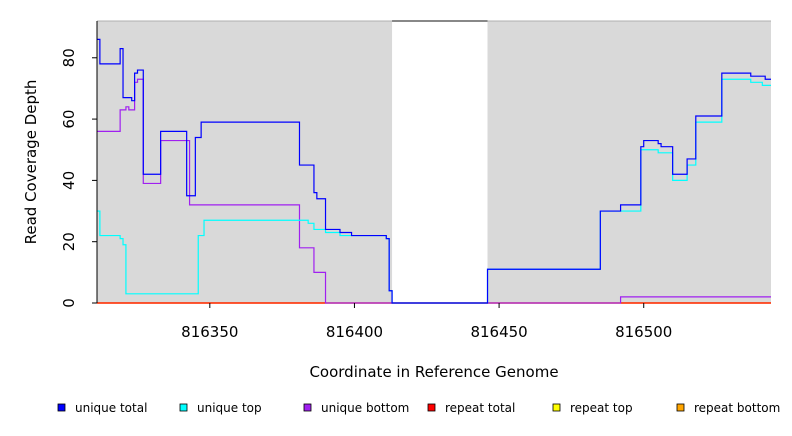 Image resolution: width=792 pixels, height=436 pixels. Describe the element at coordinates (498, 332) in the screenshot. I see `x-tick-label: 816450` at that location.